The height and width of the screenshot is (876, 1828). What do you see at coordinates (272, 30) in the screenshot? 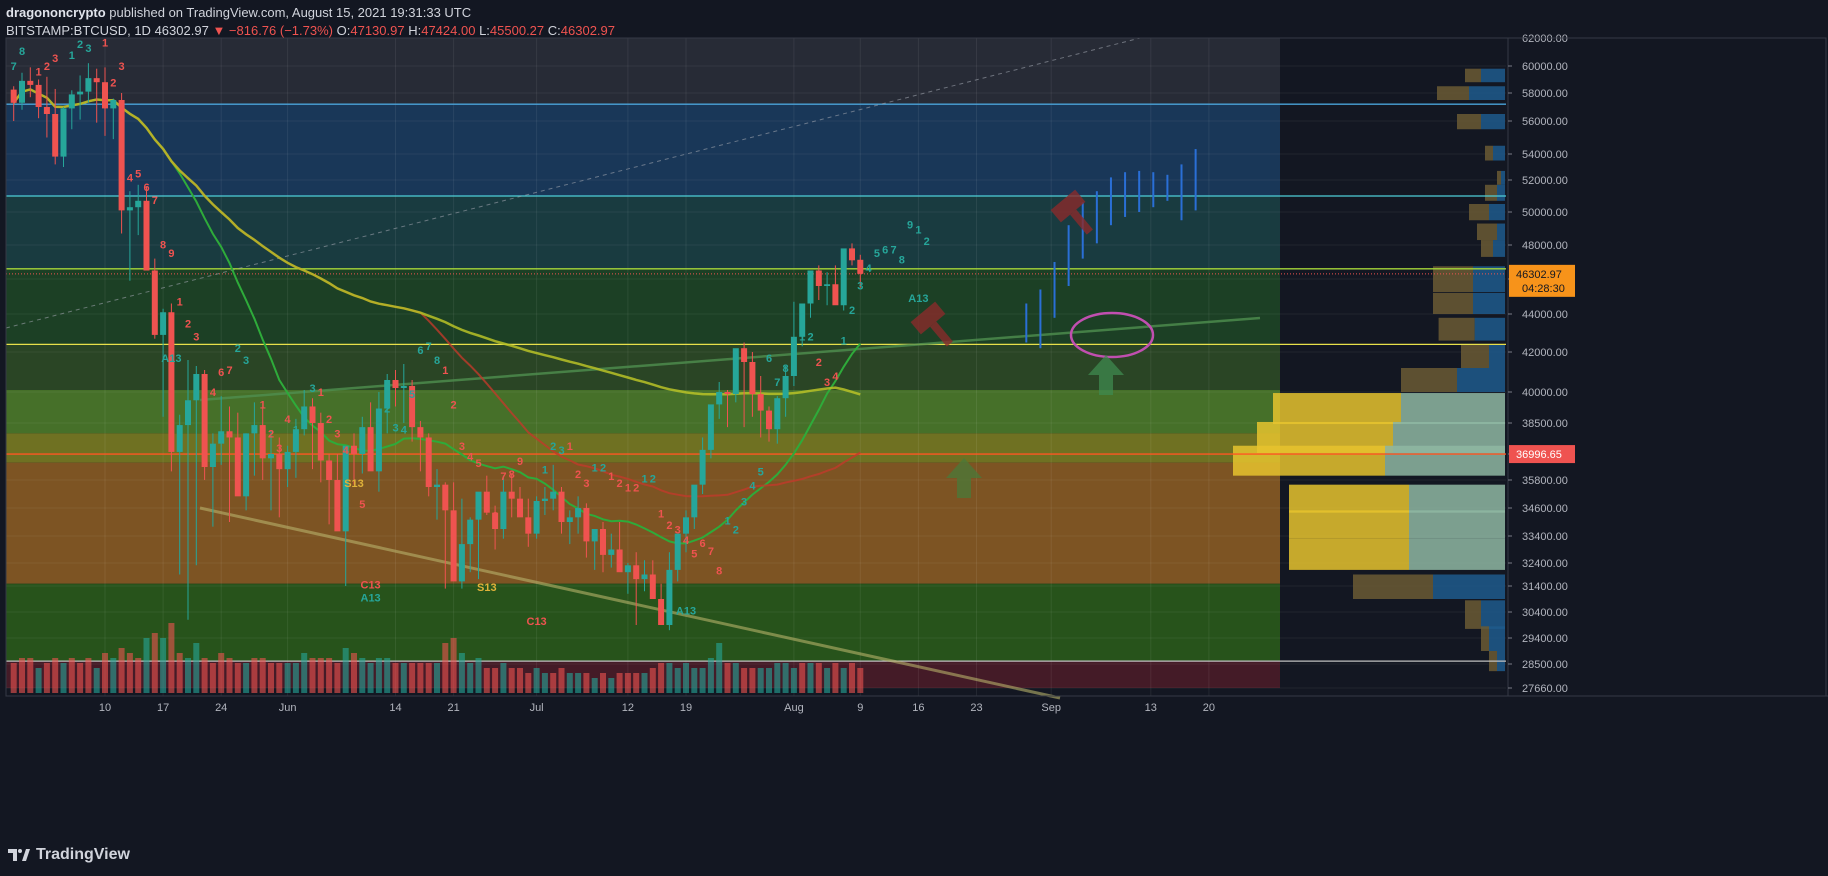
I see `price-change: ▼ −816.76 (−1.73%)` at bounding box center [272, 30].